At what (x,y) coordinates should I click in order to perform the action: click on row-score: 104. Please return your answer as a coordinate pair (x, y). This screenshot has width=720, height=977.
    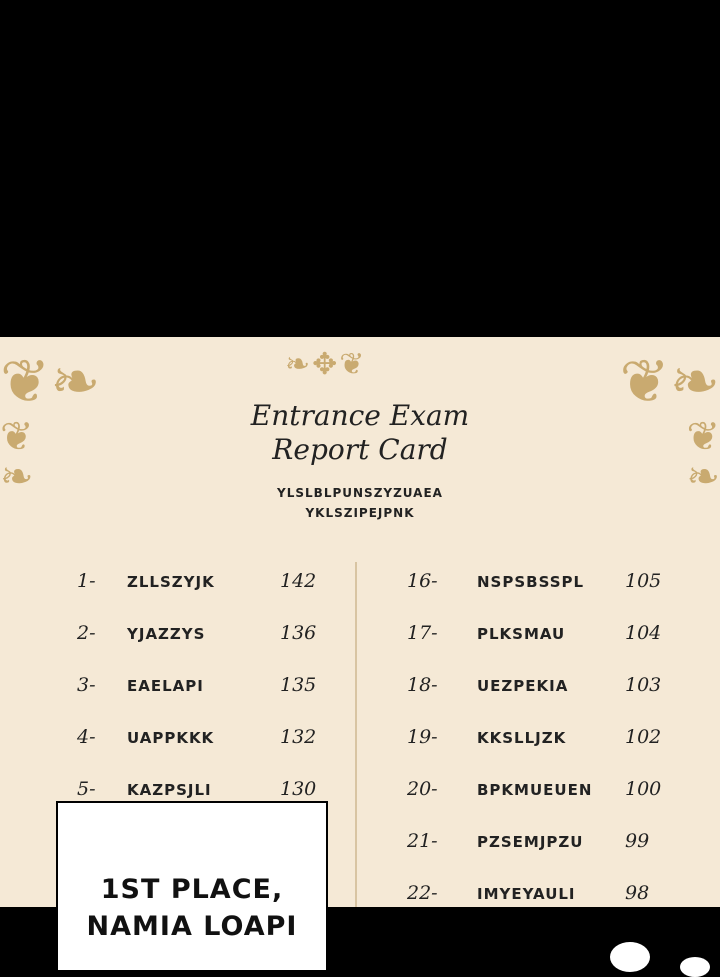
    Looking at the image, I should click on (643, 633).